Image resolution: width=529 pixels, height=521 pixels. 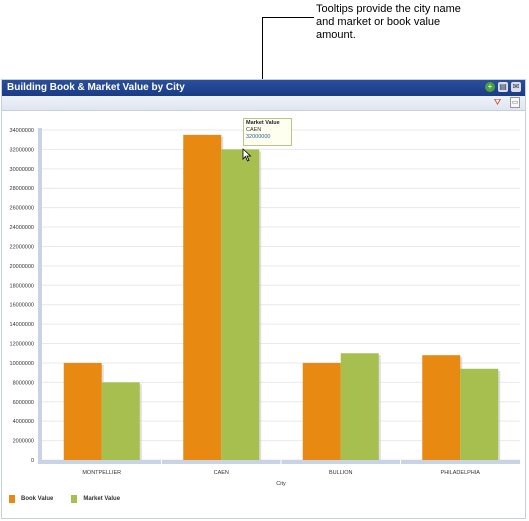 I want to click on annotation-line-2: and market or book value, so click(x=378, y=22).